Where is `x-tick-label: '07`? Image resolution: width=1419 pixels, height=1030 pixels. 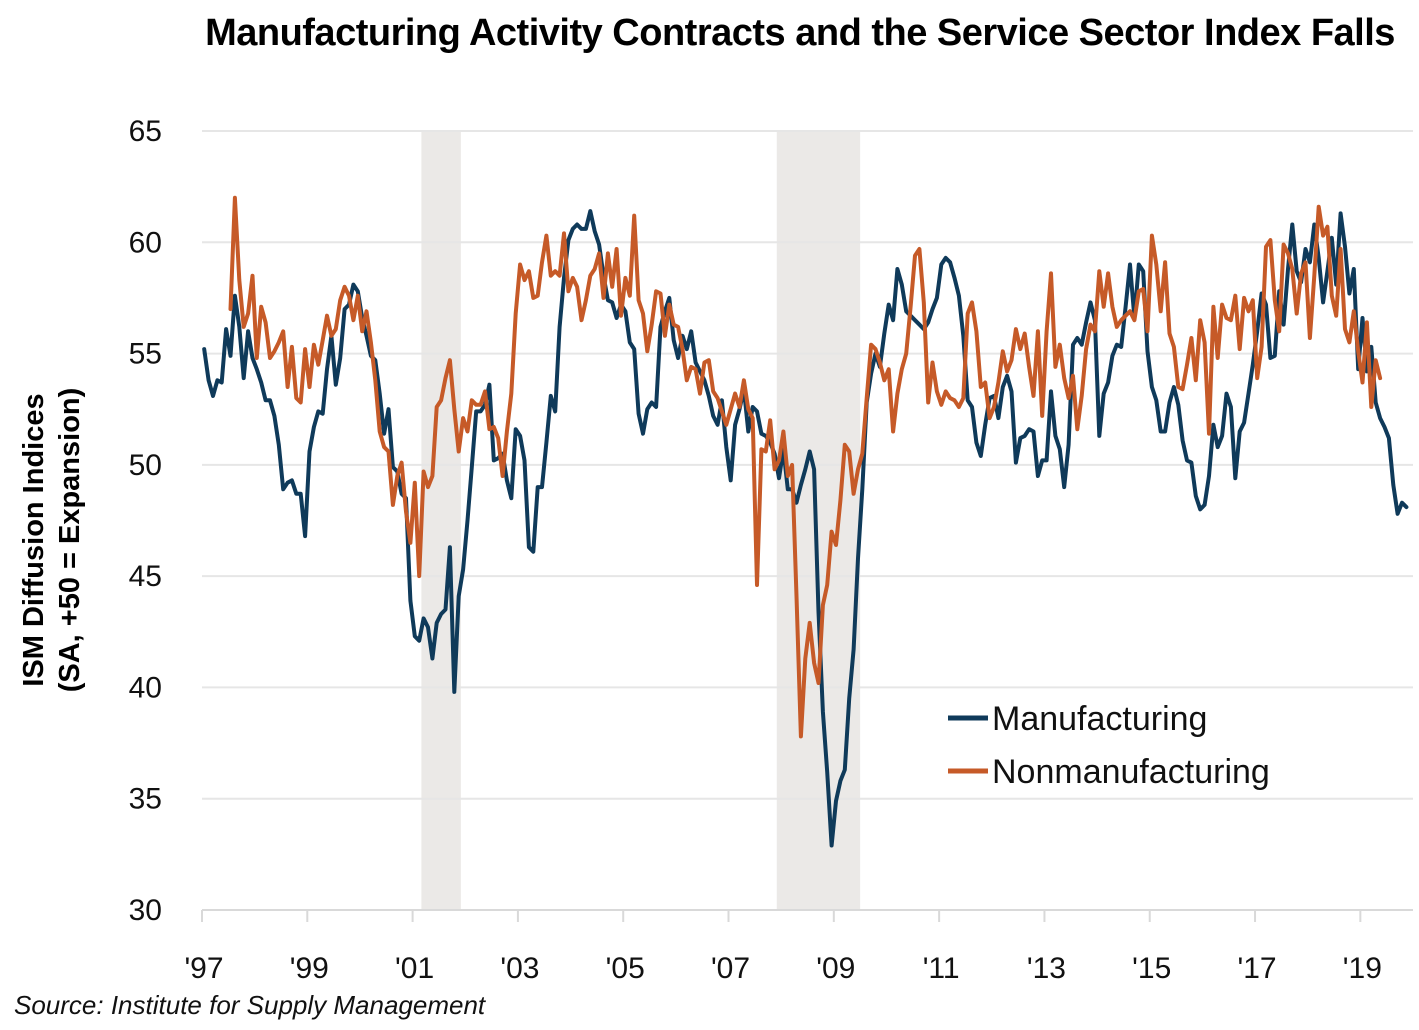 x-tick-label: '07 is located at coordinates (730, 968).